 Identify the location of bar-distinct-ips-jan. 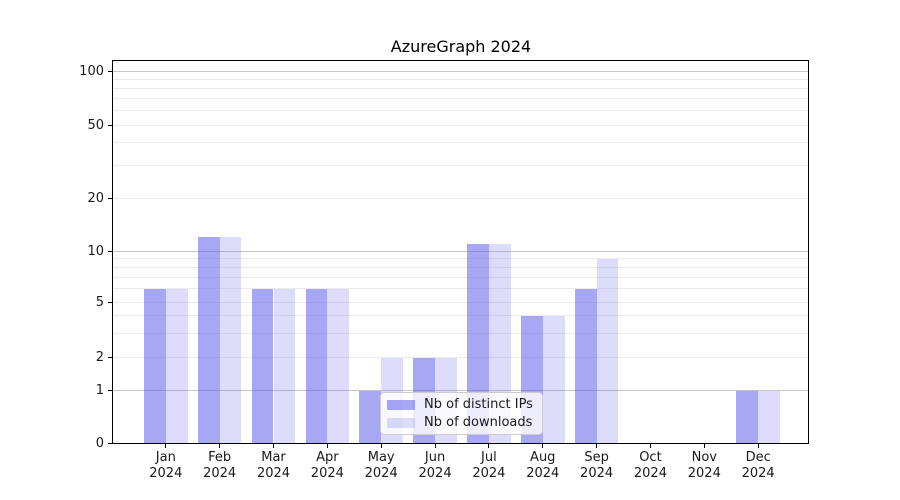
(155, 366).